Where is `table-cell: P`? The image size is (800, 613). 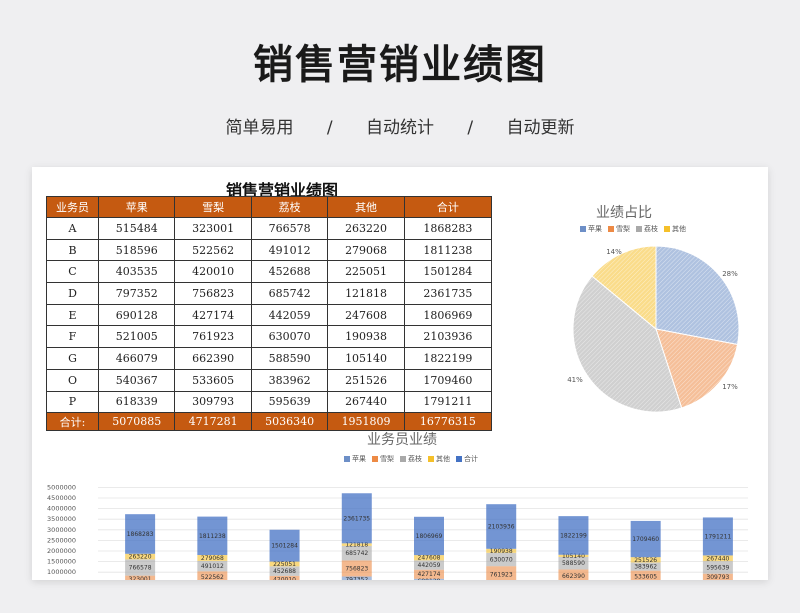 table-cell: P is located at coordinates (72, 402).